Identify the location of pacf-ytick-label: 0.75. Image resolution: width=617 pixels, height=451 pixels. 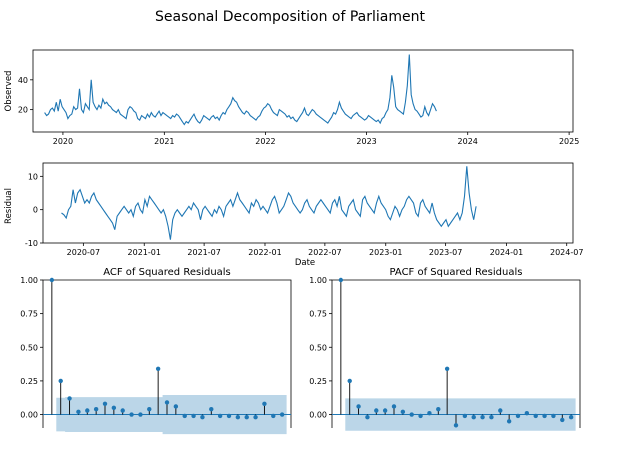
(318, 314).